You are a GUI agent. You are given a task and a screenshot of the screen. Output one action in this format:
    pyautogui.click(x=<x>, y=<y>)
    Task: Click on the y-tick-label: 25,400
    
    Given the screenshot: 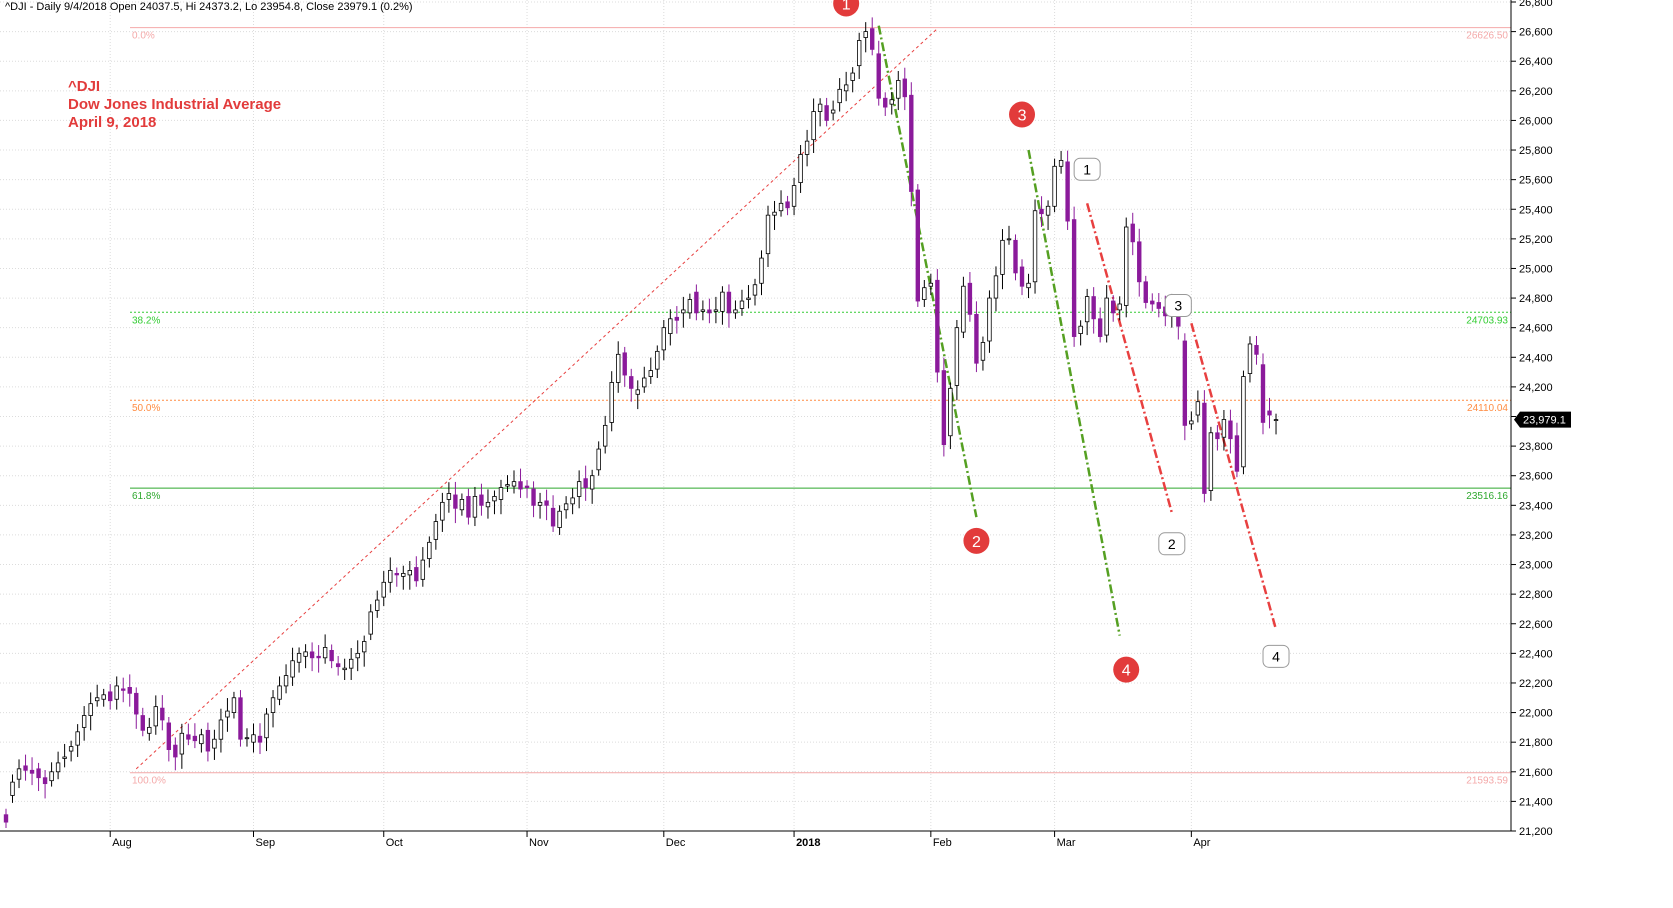 What is the action you would take?
    pyautogui.click(x=1536, y=210)
    